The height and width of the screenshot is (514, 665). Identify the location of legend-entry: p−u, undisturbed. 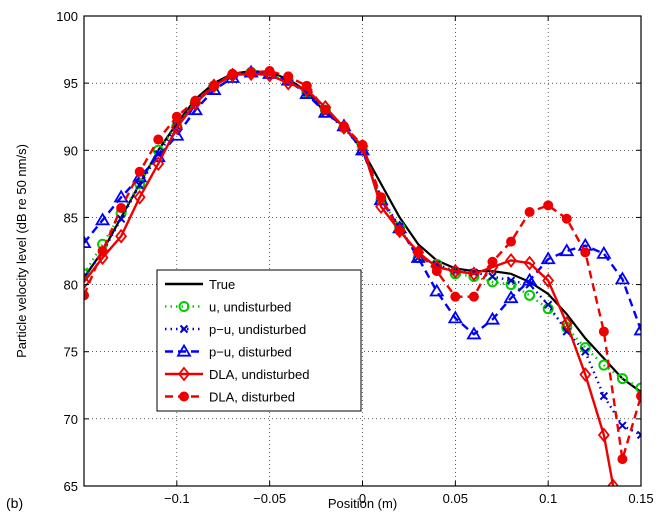
(235, 329).